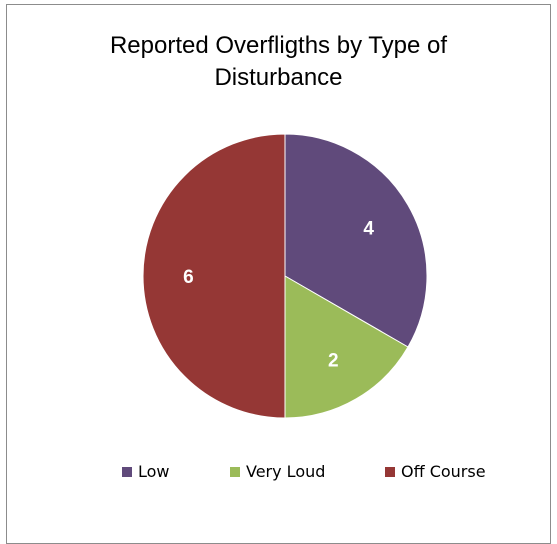  What do you see at coordinates (346, 347) in the screenshot?
I see `pie-slice-very-loud` at bounding box center [346, 347].